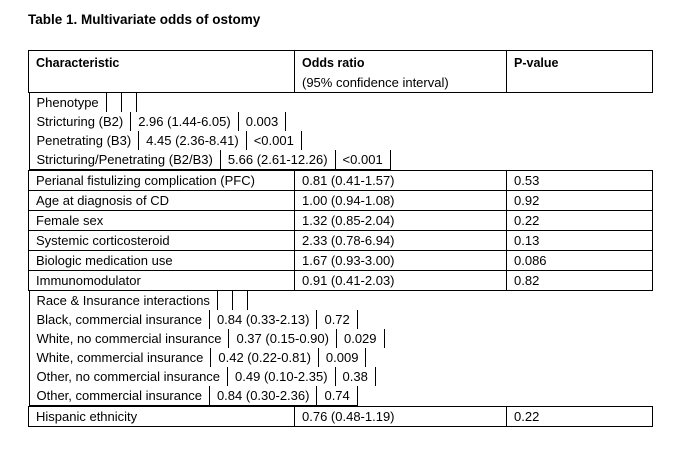  I want to click on row-label: Systemic corticosteroid, so click(161, 240).